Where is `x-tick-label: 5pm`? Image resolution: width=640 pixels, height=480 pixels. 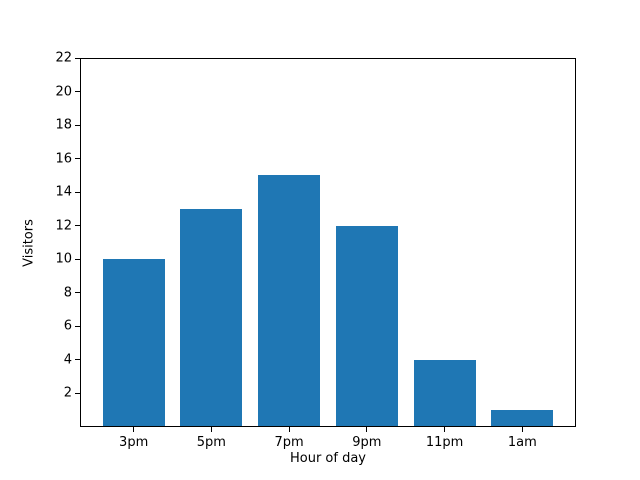 x-tick-label: 5pm is located at coordinates (211, 442).